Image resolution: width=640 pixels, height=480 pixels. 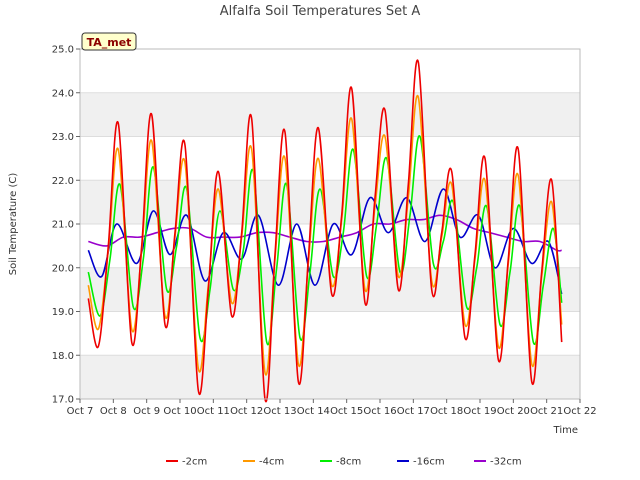 I want to click on x-tick-label: Oct 19, so click(x=479, y=411).